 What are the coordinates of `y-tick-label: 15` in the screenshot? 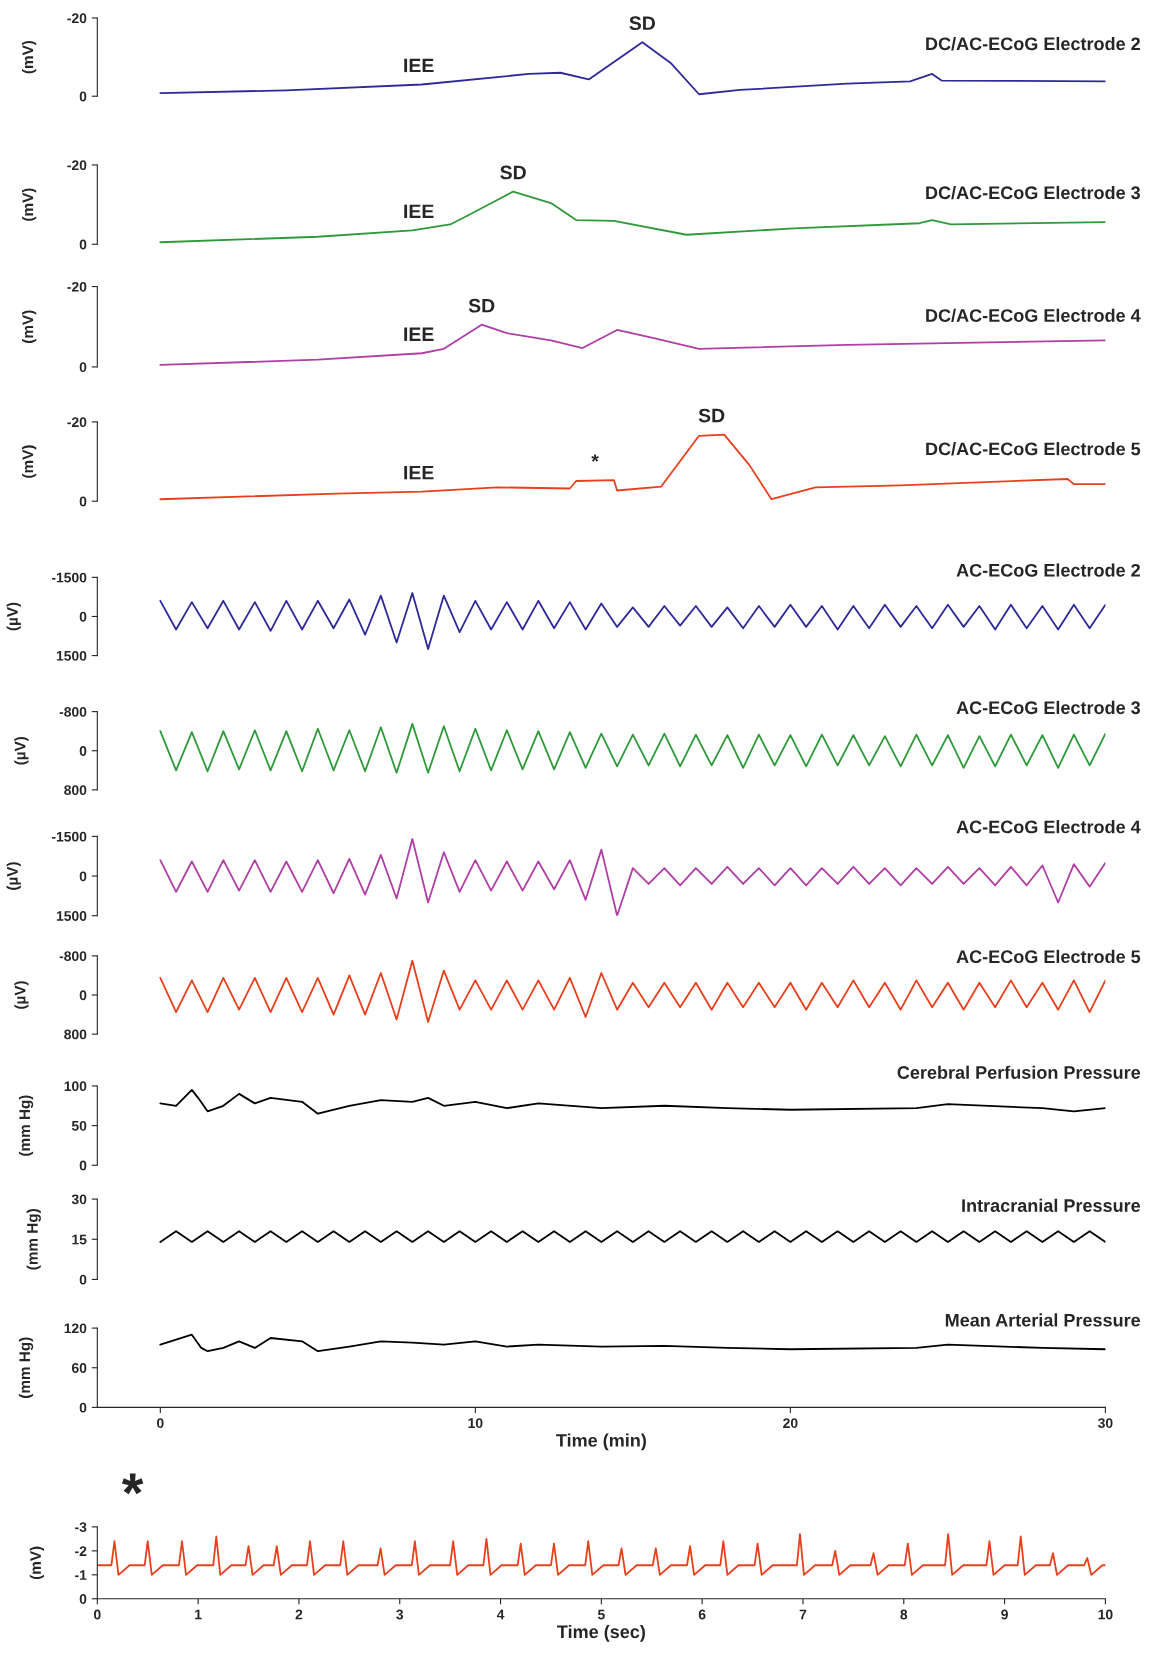 It's located at (79, 1239).